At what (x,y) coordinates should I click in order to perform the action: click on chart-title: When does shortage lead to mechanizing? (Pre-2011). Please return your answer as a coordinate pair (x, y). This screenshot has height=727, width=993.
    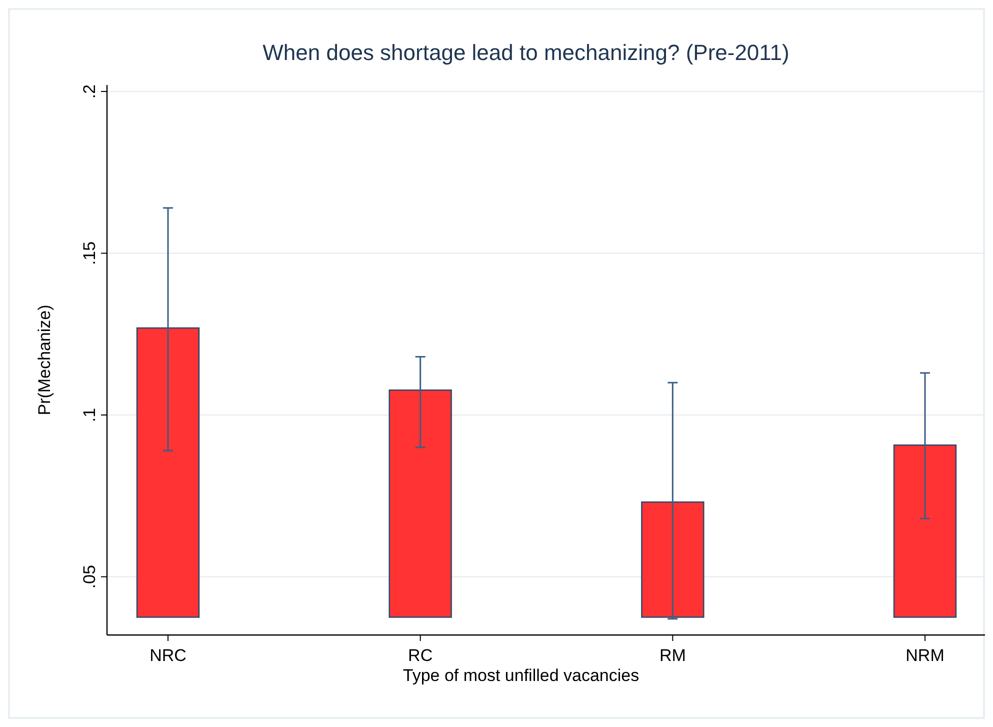
    Looking at the image, I should click on (526, 52).